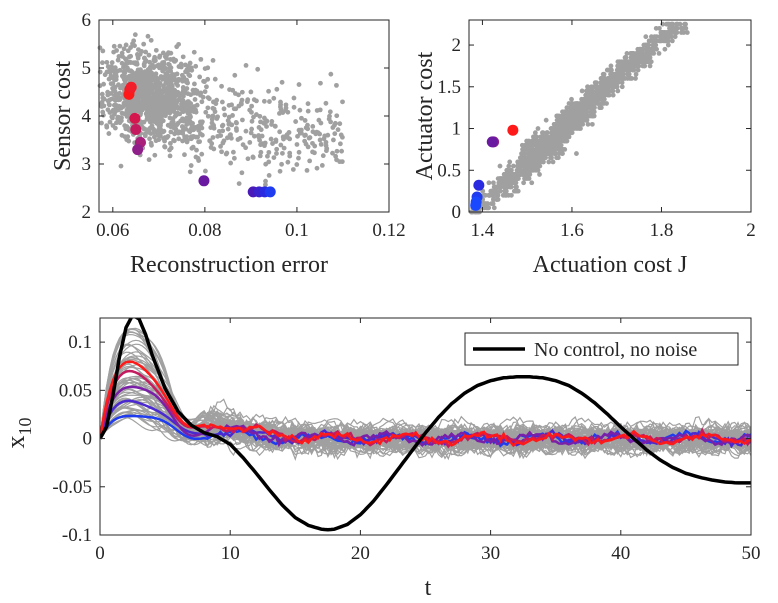 The image size is (778, 603). I want to click on y-tick-label: 0.05, so click(75, 390).